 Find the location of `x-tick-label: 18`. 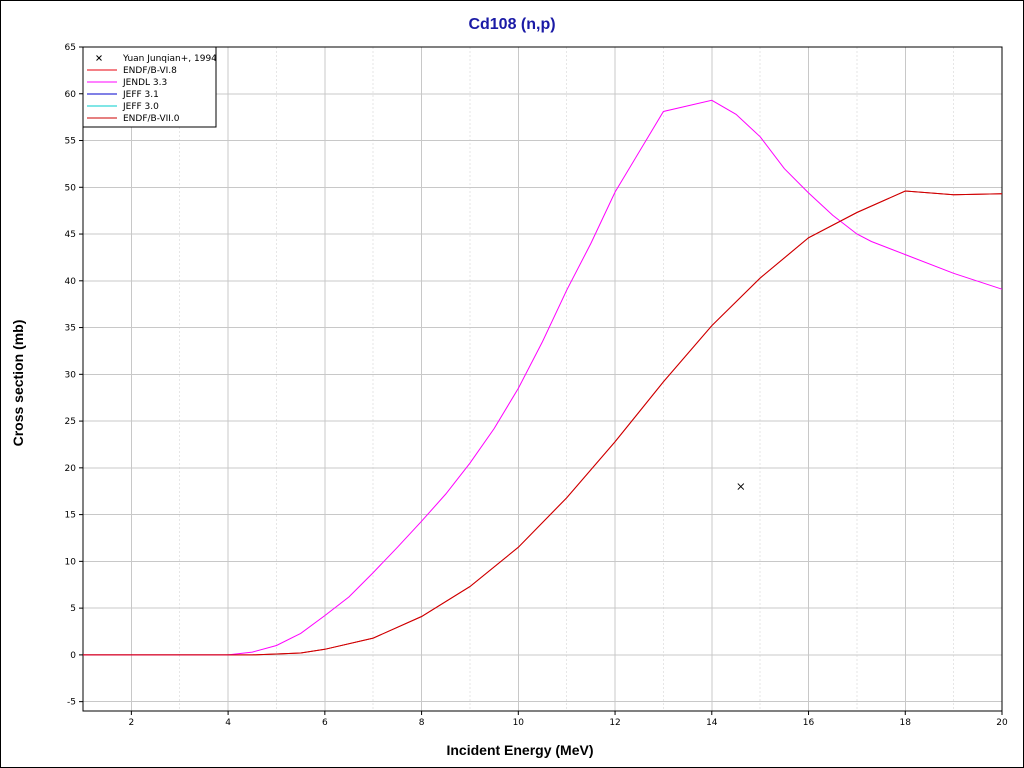

x-tick-label: 18 is located at coordinates (906, 723).